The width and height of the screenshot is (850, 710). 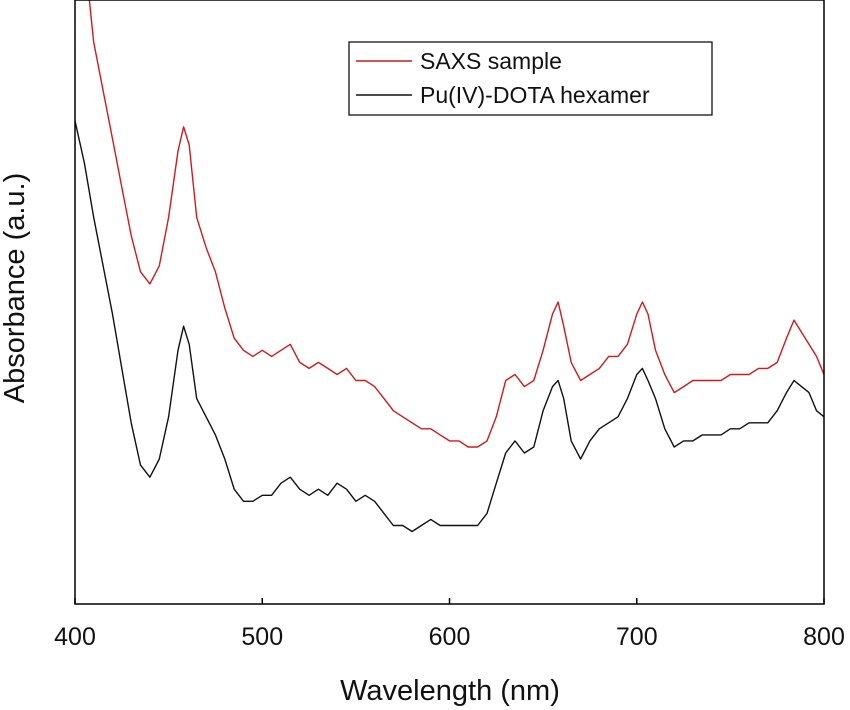 What do you see at coordinates (491, 61) in the screenshot?
I see `legend-label-saxs-sample: SAXS sample` at bounding box center [491, 61].